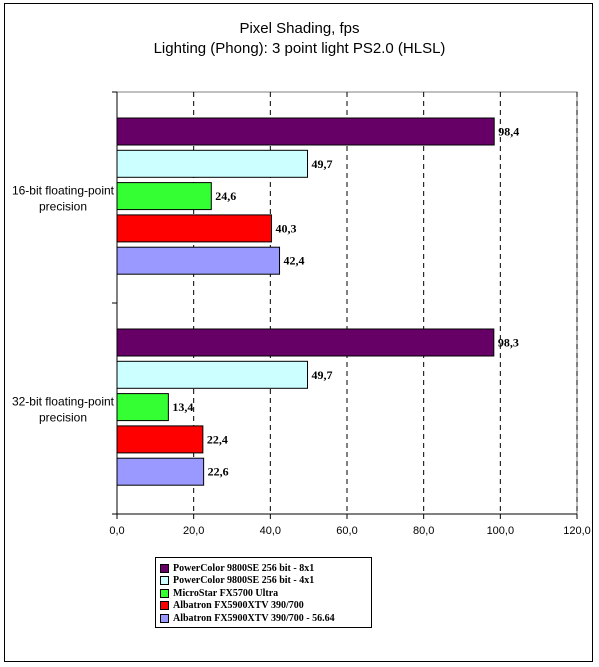  I want to click on legend-label: Albatron FX5900XTV 390/700, so click(238, 606).